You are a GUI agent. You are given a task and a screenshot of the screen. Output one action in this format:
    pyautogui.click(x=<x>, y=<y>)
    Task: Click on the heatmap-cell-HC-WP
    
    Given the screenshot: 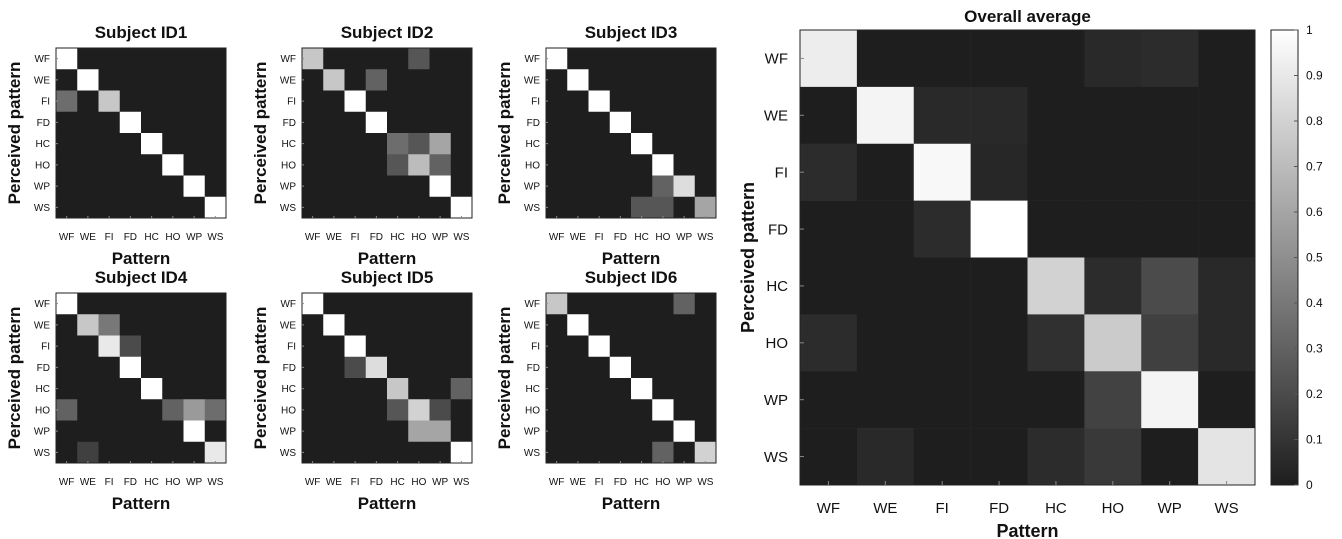 What is the action you would take?
    pyautogui.click(x=440, y=389)
    